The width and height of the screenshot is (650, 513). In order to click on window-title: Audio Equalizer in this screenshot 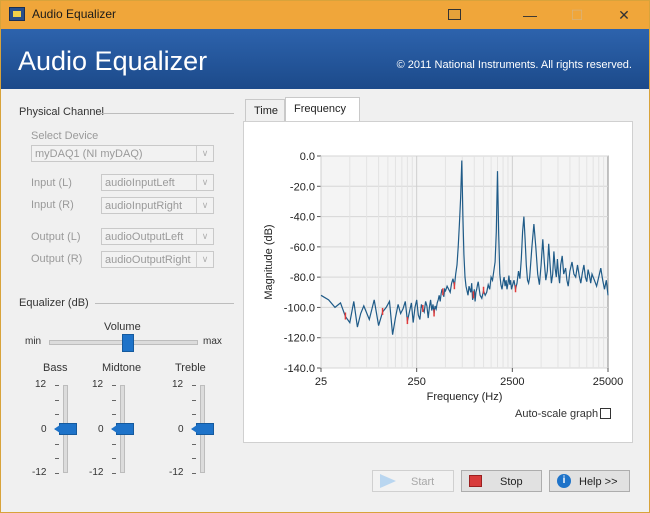, I will do `click(74, 14)`.